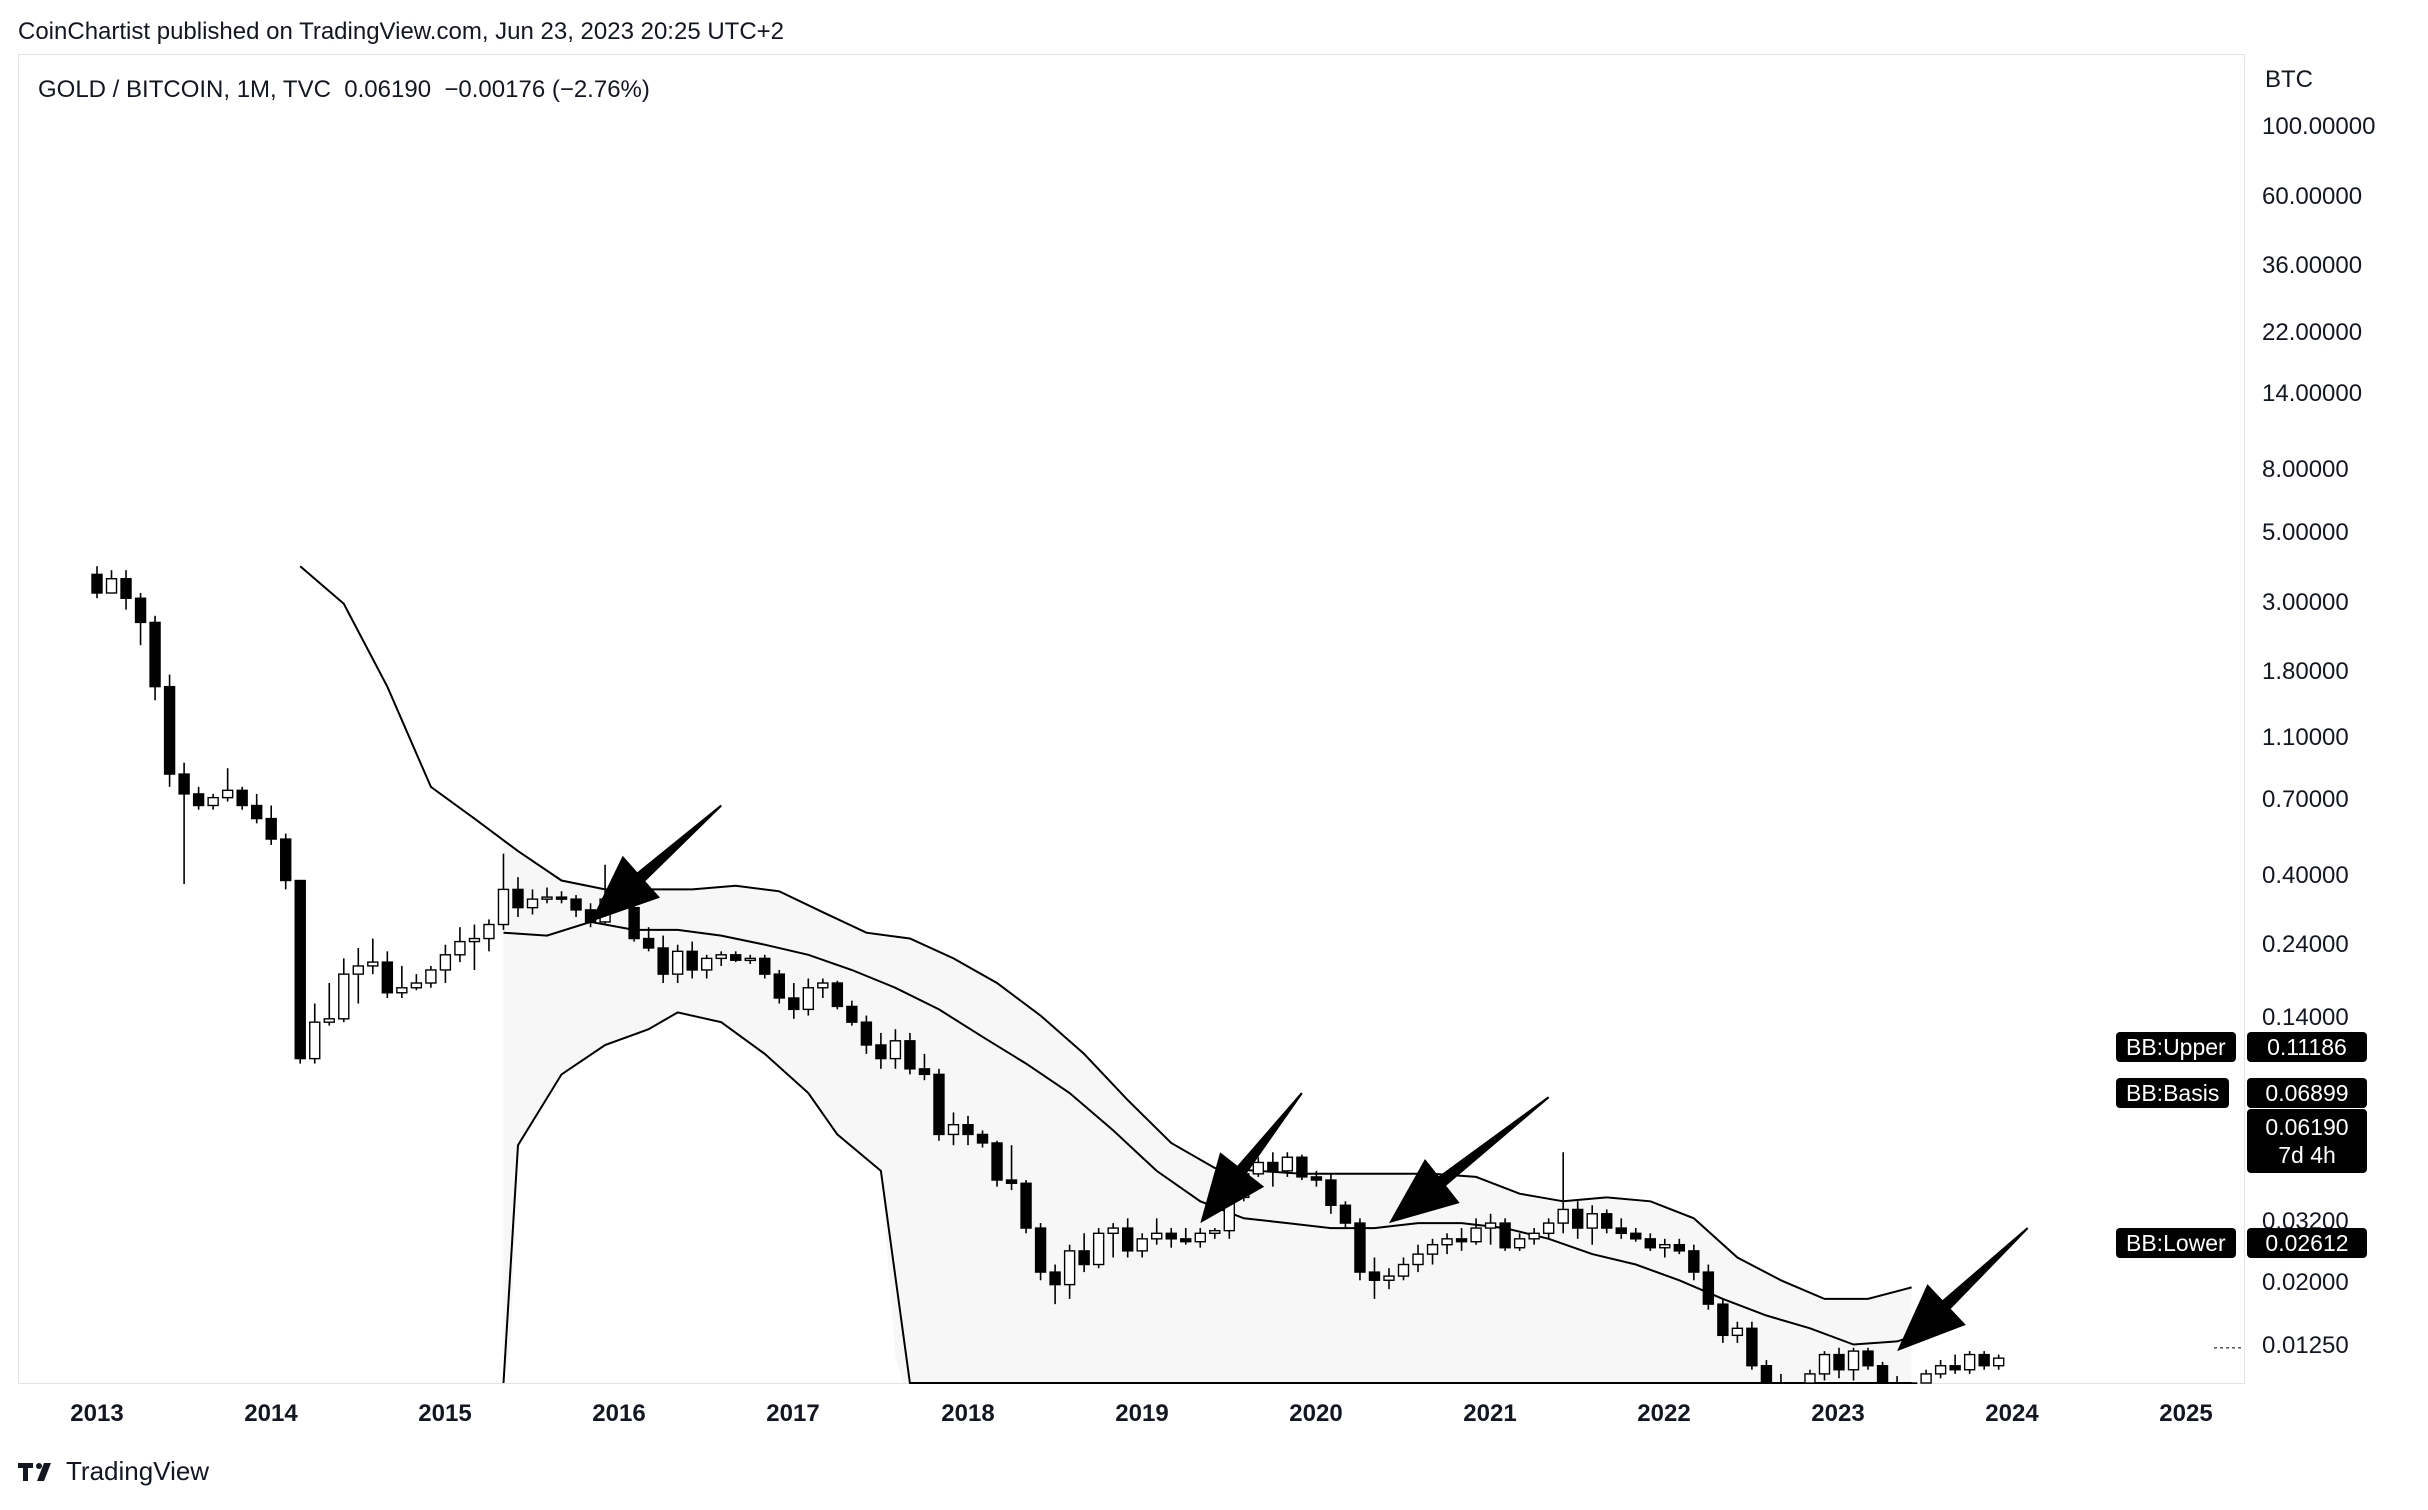 Image resolution: width=2428 pixels, height=1510 pixels. What do you see at coordinates (2305, 875) in the screenshot?
I see `price-tick-label: 0.40000` at bounding box center [2305, 875].